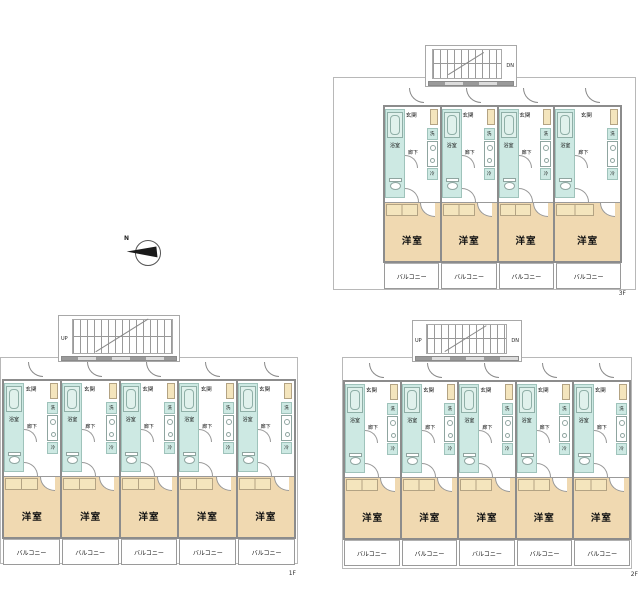 The image size is (640, 609). What do you see at coordinates (292, 573) in the screenshot?
I see `floor-label-1f: 1F` at bounding box center [292, 573].